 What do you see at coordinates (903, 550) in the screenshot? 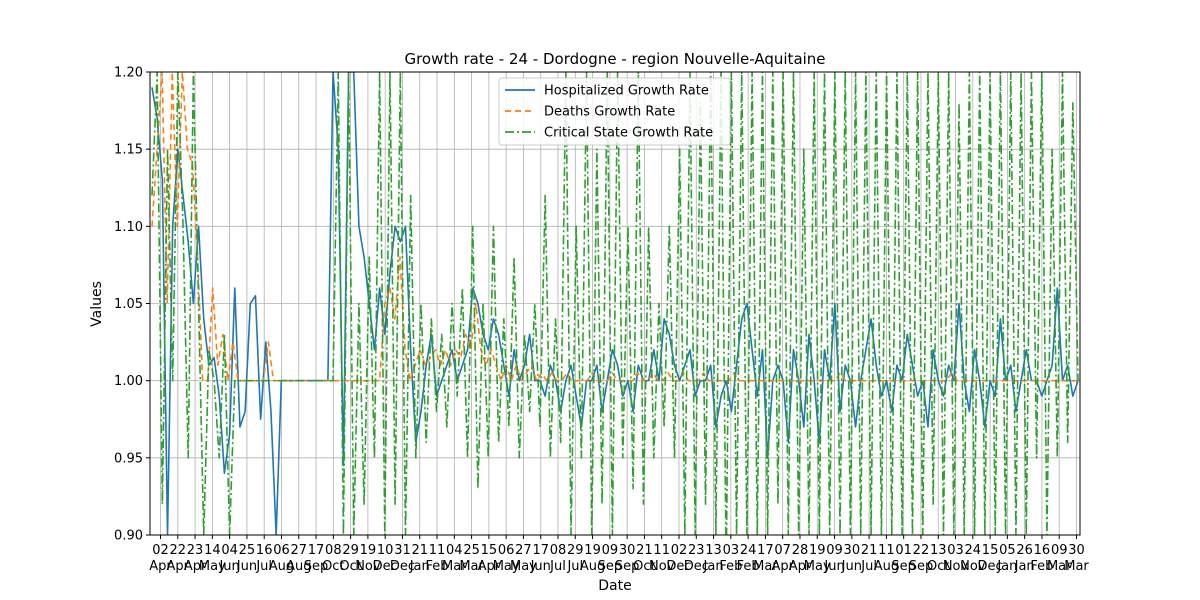
I see `x-tick-day-label: 01` at bounding box center [903, 550].